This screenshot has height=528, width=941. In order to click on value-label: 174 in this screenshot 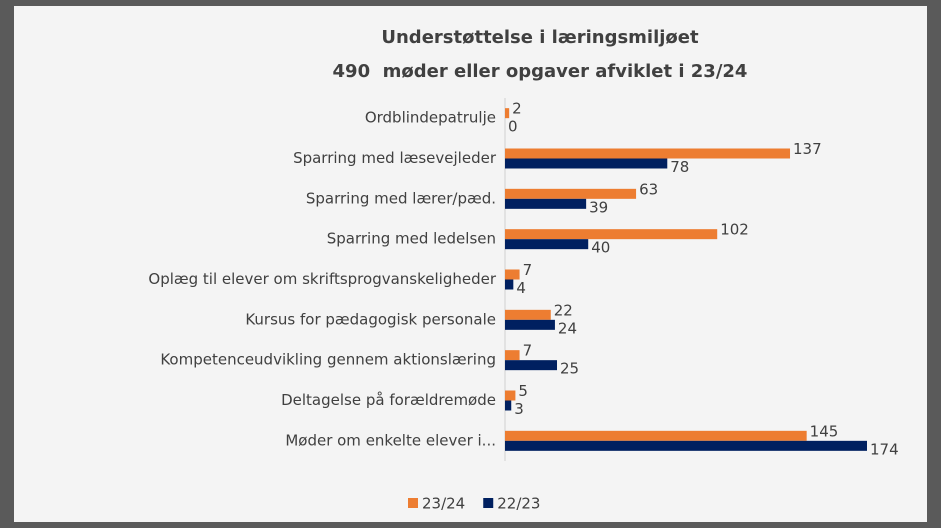, I will do `click(884, 449)`.